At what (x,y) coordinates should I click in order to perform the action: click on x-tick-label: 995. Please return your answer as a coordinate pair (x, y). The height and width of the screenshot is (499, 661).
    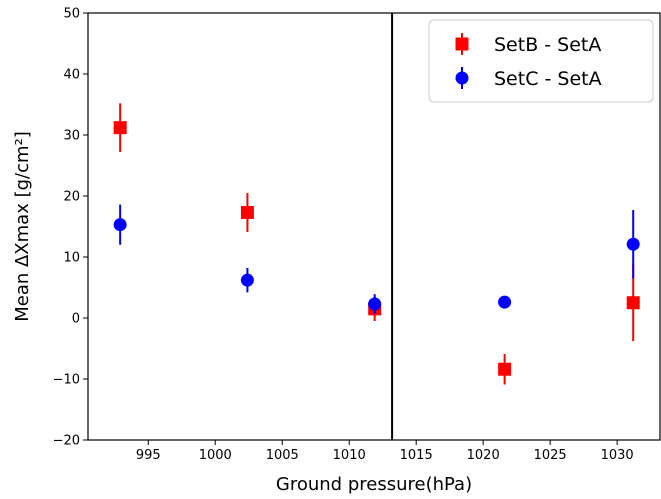
    Looking at the image, I should click on (148, 455).